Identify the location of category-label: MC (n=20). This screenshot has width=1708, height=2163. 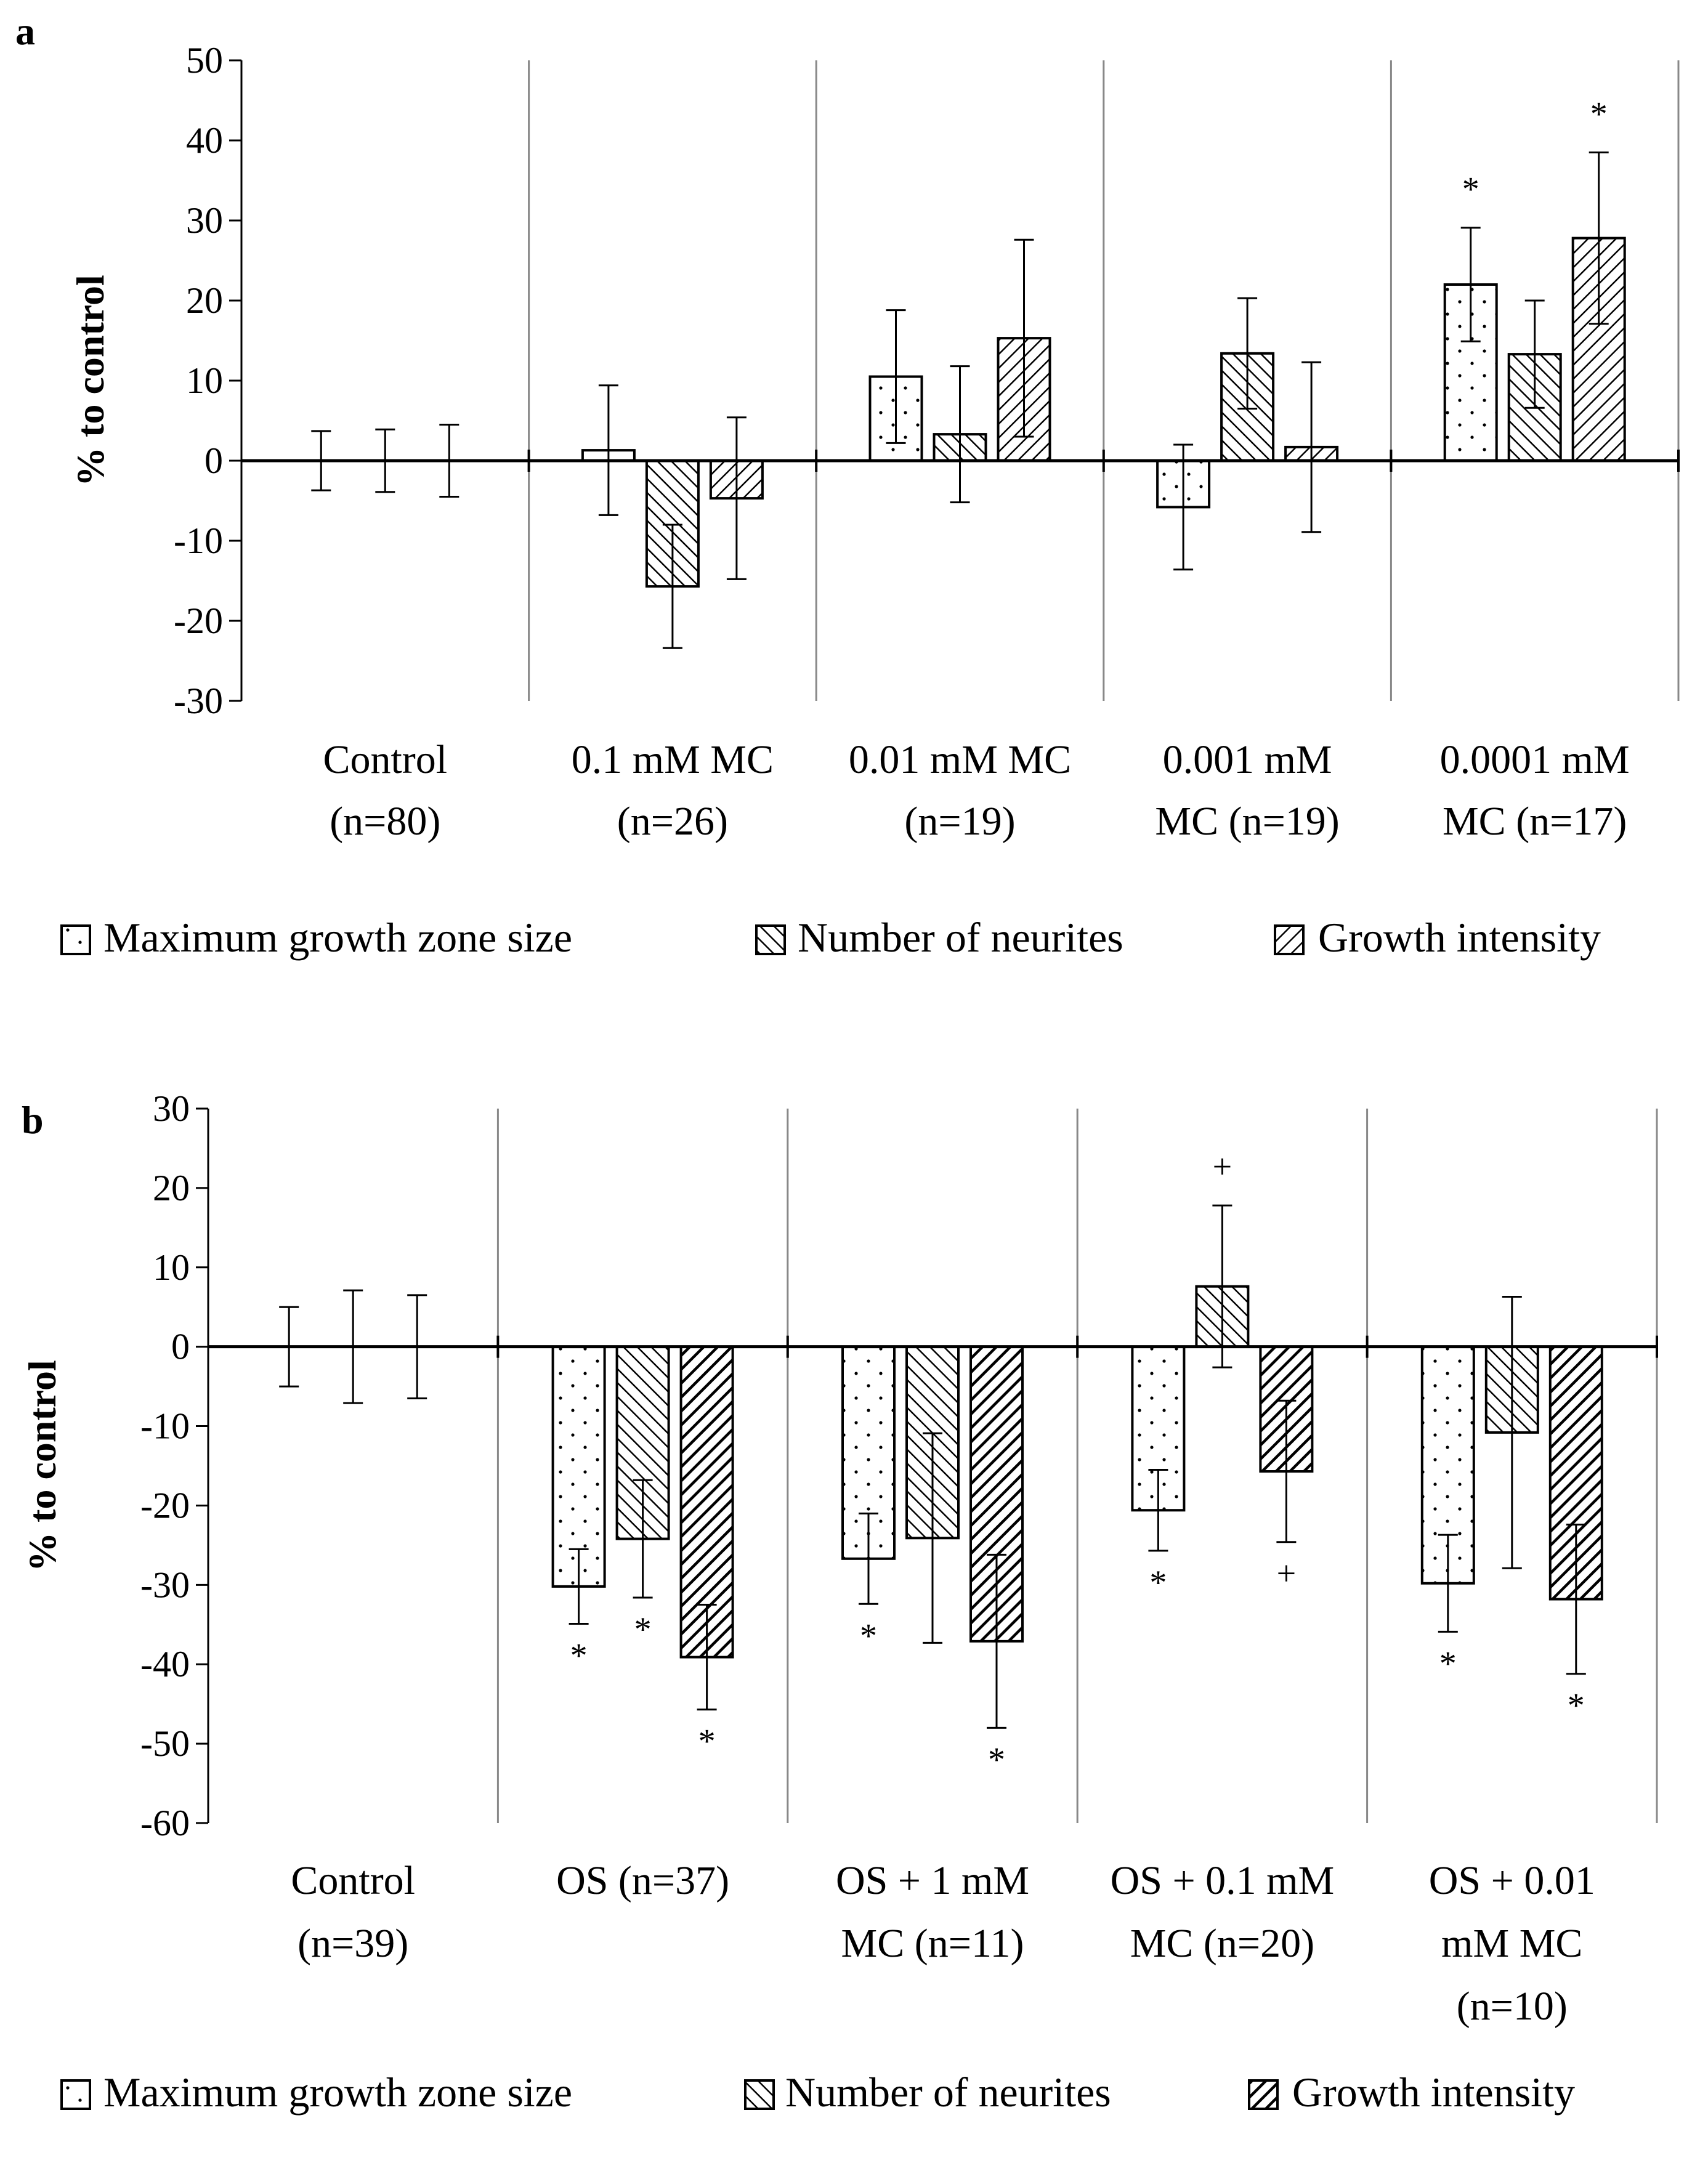
(1222, 1943).